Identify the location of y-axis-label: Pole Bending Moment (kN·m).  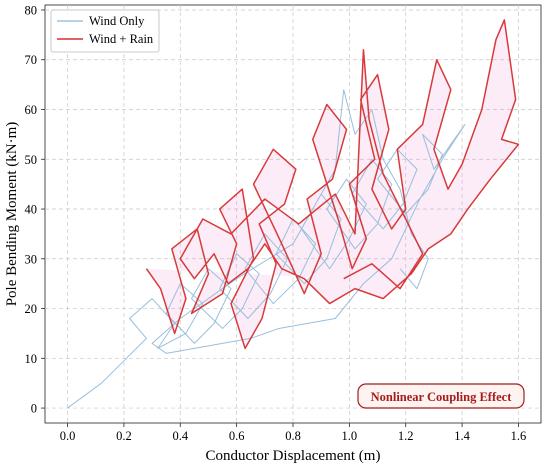
(12, 214).